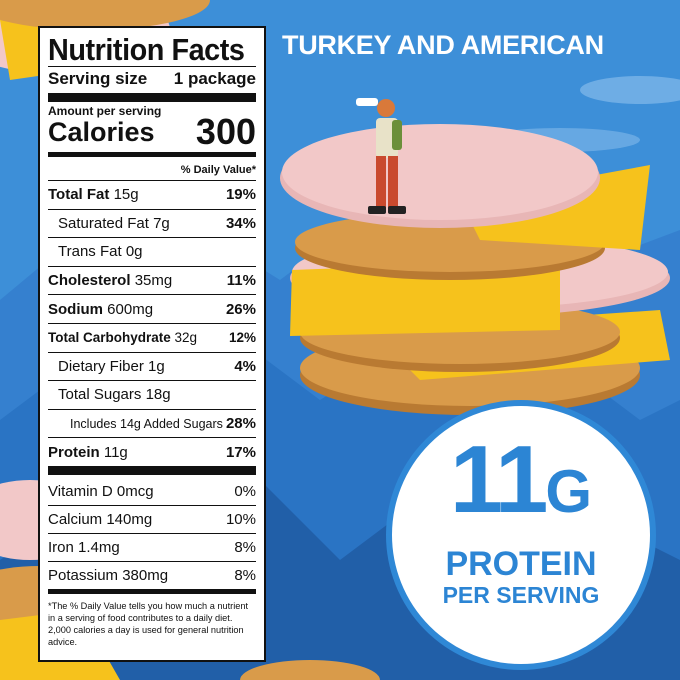  Describe the element at coordinates (569, 491) in the screenshot. I see `protein-unit: G` at that location.